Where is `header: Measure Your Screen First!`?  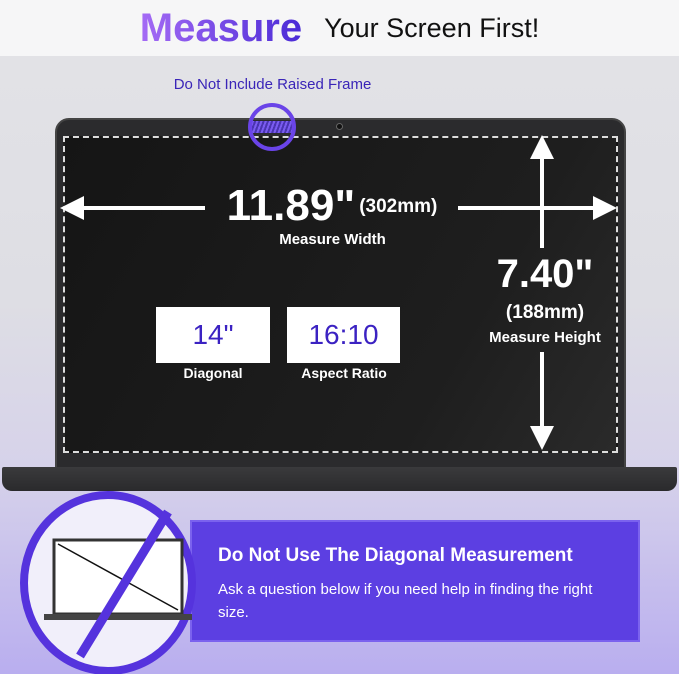
header: Measure Your Screen First! is located at coordinates (339, 28).